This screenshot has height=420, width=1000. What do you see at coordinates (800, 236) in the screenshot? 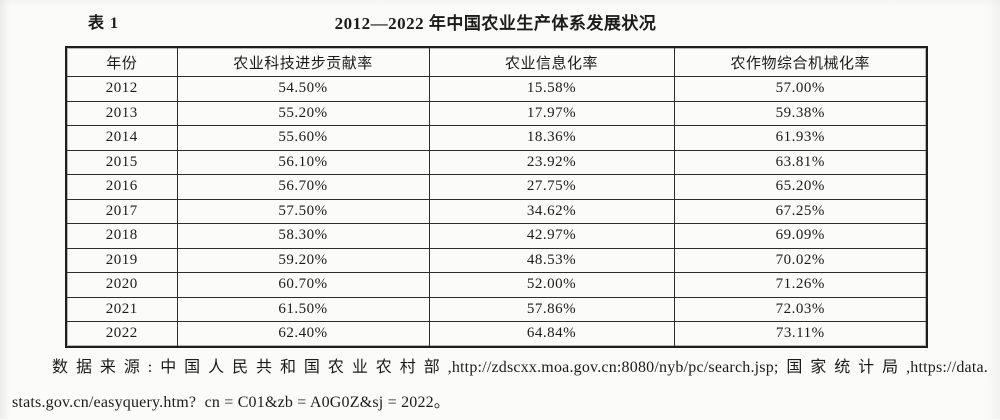
I see `value-cell: 69.09%` at bounding box center [800, 236].